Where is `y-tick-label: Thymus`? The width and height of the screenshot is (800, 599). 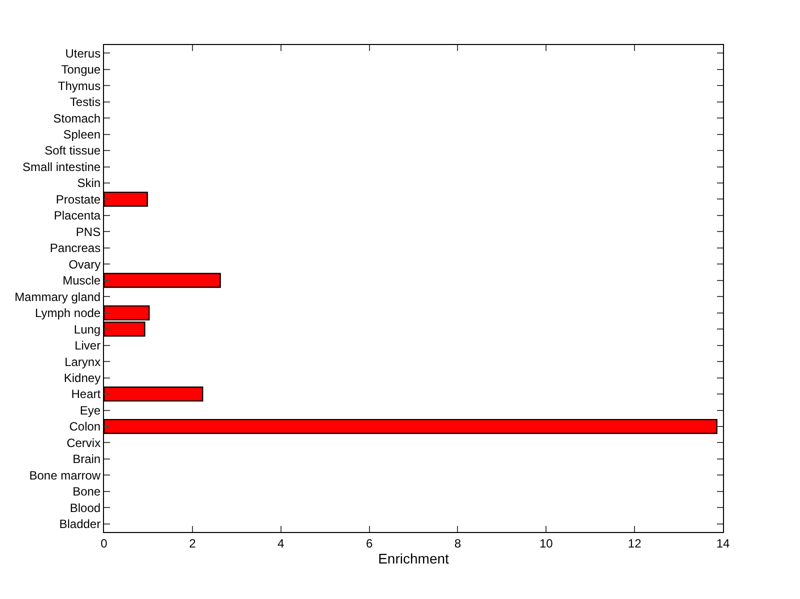 y-tick-label: Thymus is located at coordinates (79, 85).